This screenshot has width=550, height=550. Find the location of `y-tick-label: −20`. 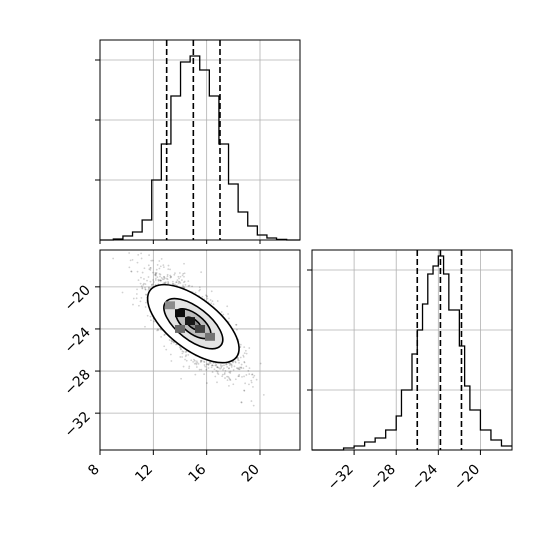

y-tick-label: −20 is located at coordinates (78, 298).